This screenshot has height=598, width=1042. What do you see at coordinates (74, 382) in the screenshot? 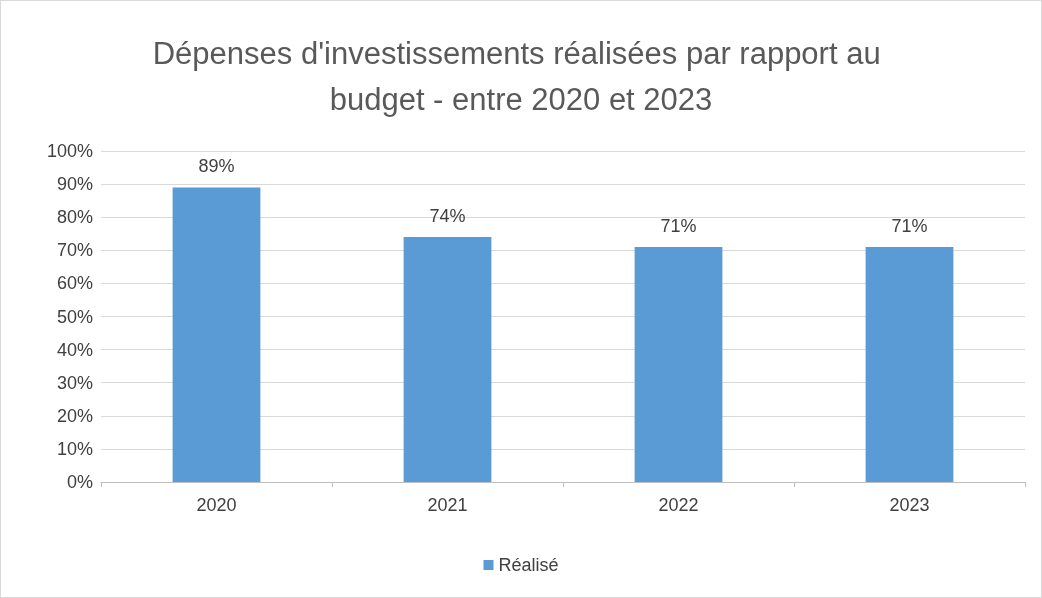
I see `y-tick-label: 30%` at bounding box center [74, 382].